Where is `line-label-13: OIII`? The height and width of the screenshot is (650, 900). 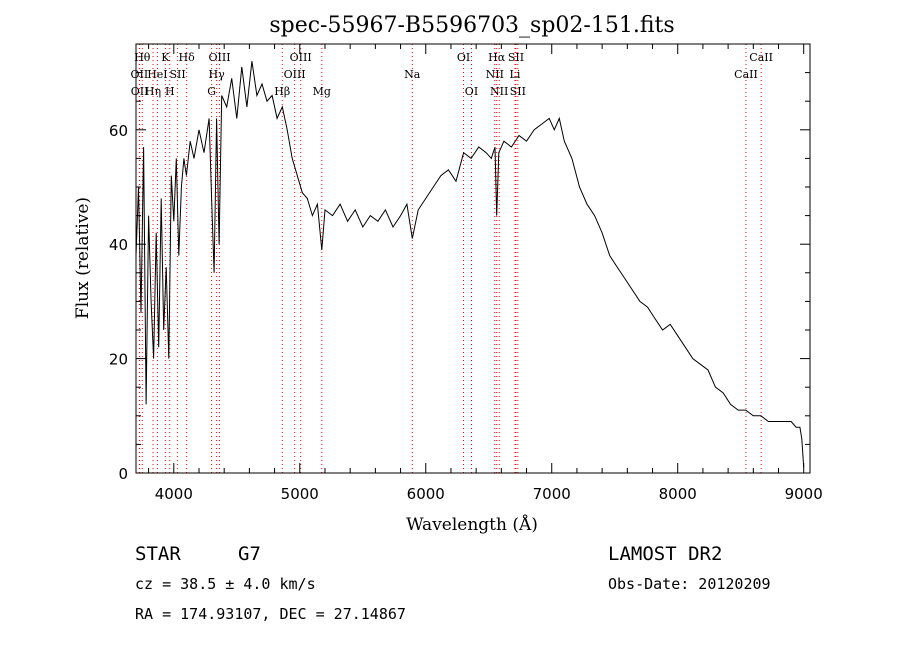
line-label-13: OIII is located at coordinates (295, 74).